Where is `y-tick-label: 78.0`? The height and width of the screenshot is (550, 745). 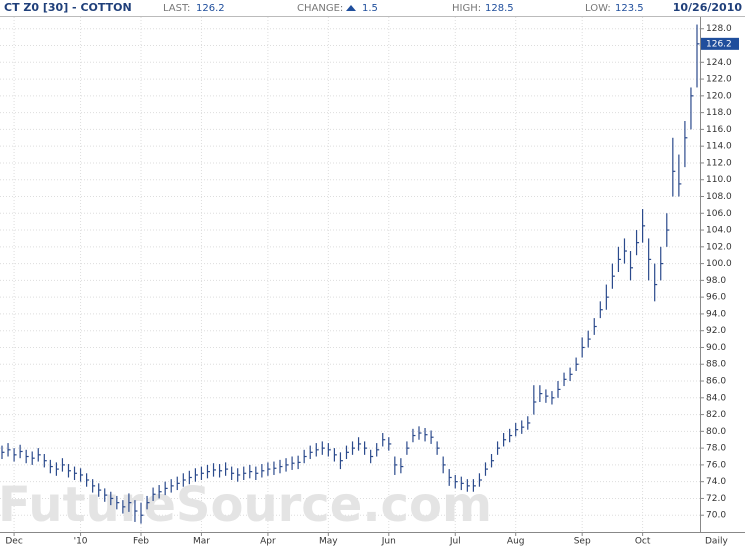
y-tick-label: 78.0 is located at coordinates (716, 449).